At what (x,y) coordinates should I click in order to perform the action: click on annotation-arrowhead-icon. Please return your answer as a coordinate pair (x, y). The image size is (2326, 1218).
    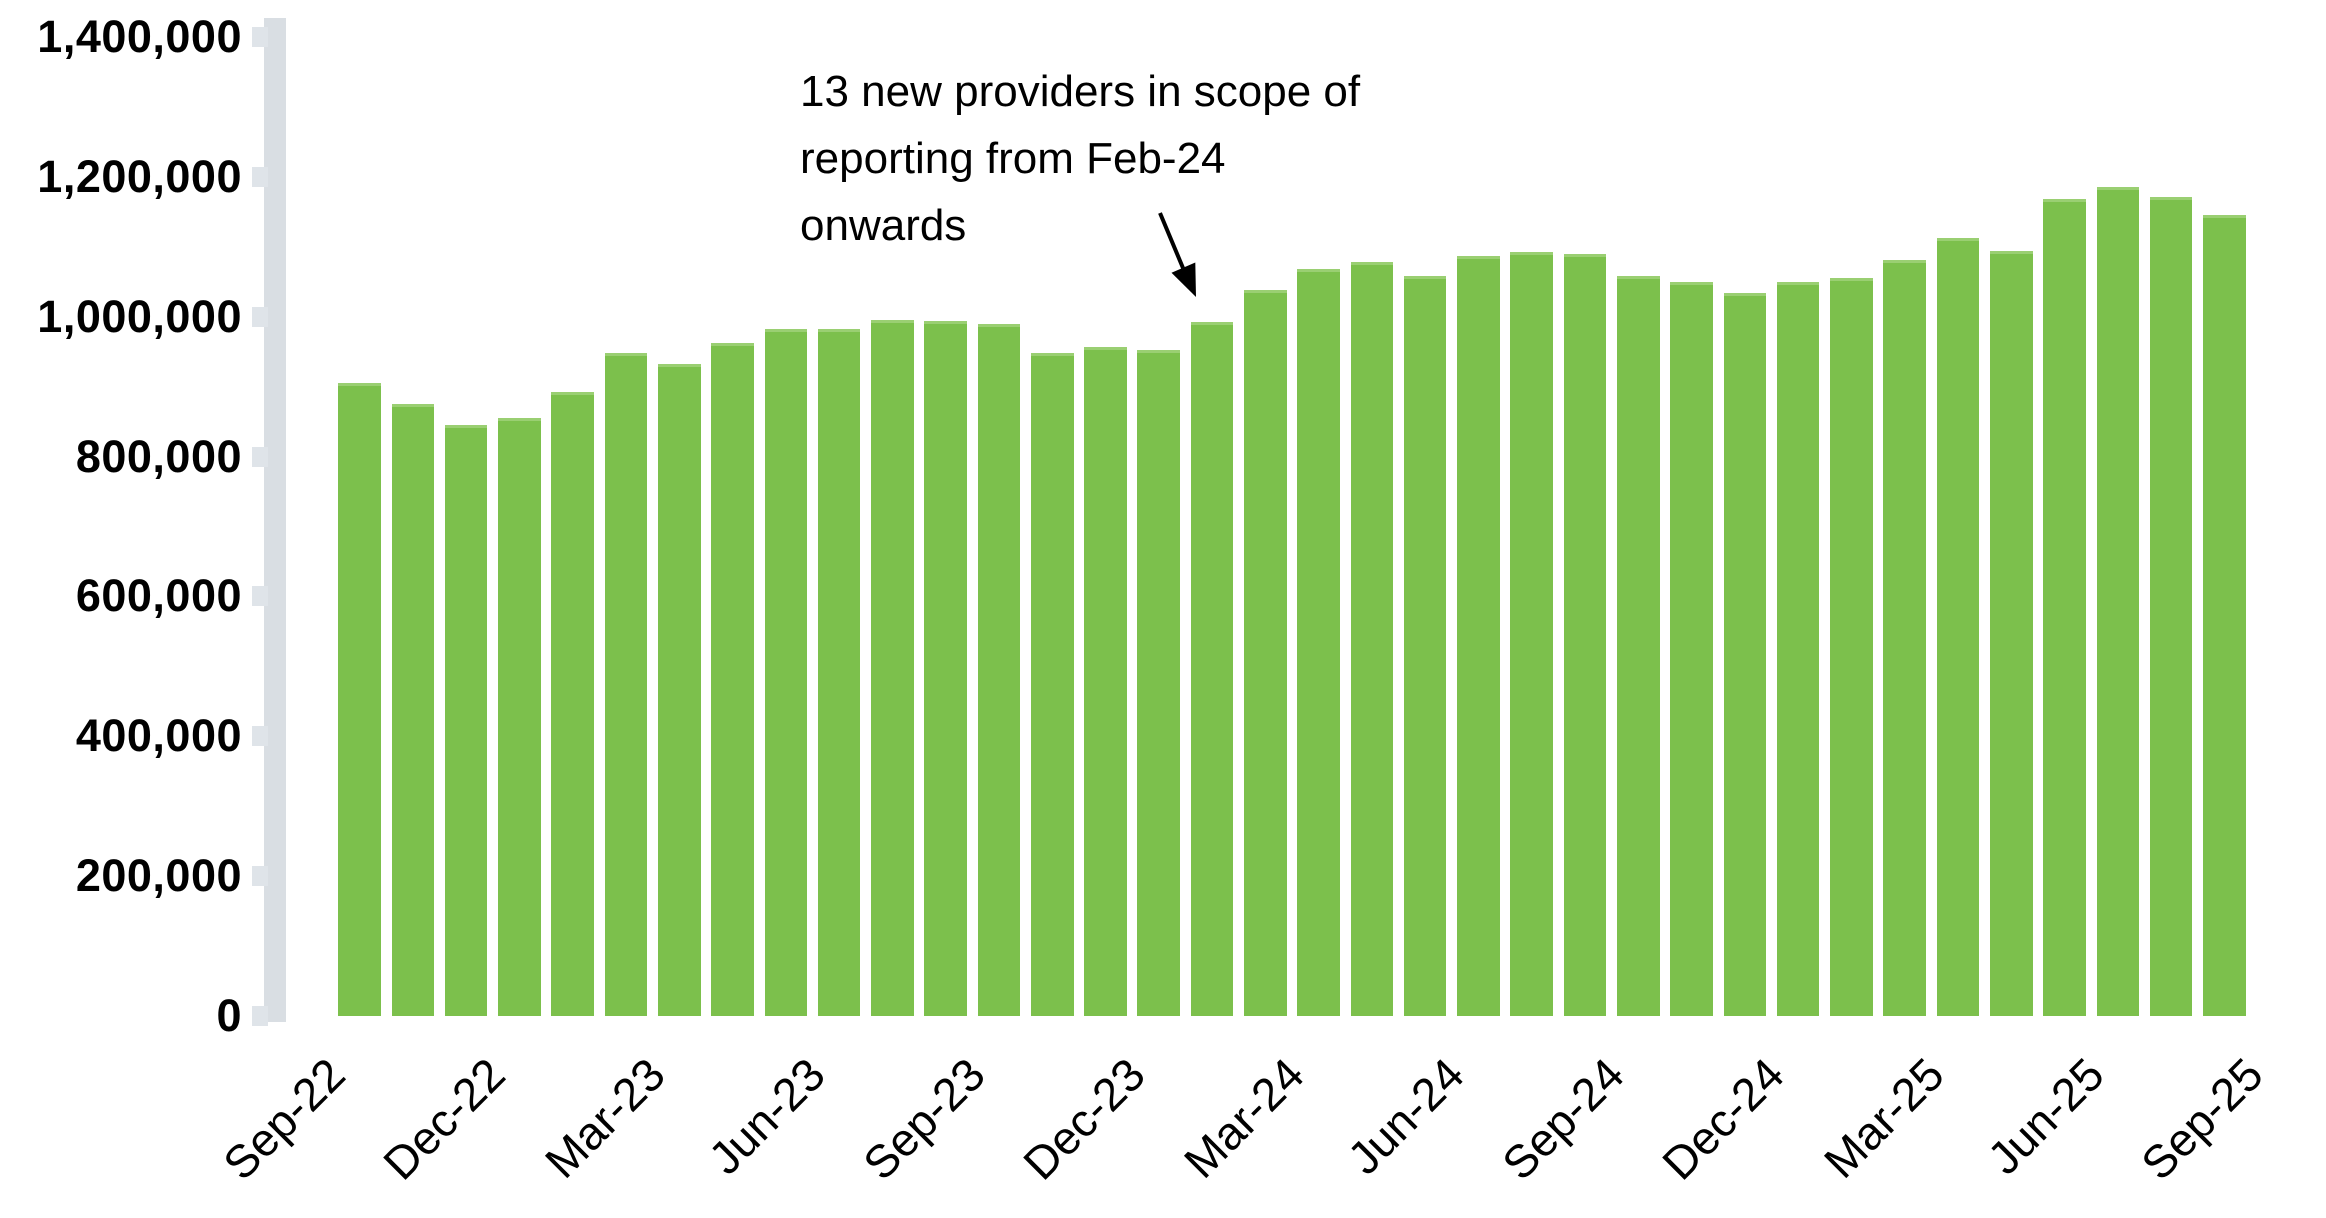
    Looking at the image, I should click on (1183, 279).